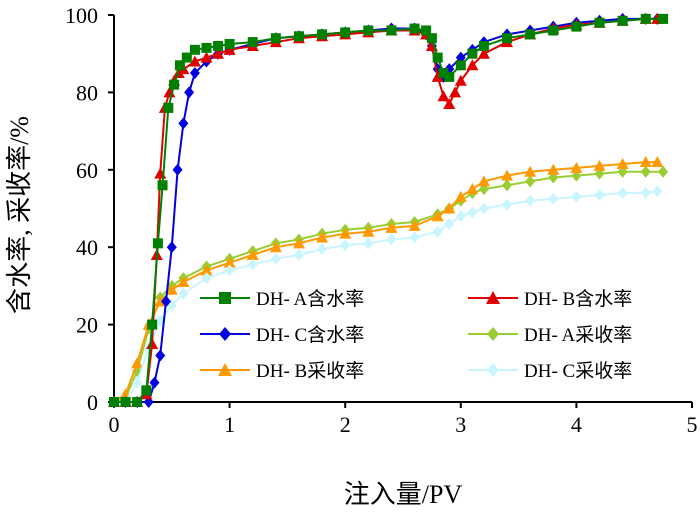 Image resolution: width=700 pixels, height=513 pixels. What do you see at coordinates (87, 170) in the screenshot?
I see `y-tick-label: 60` at bounding box center [87, 170].